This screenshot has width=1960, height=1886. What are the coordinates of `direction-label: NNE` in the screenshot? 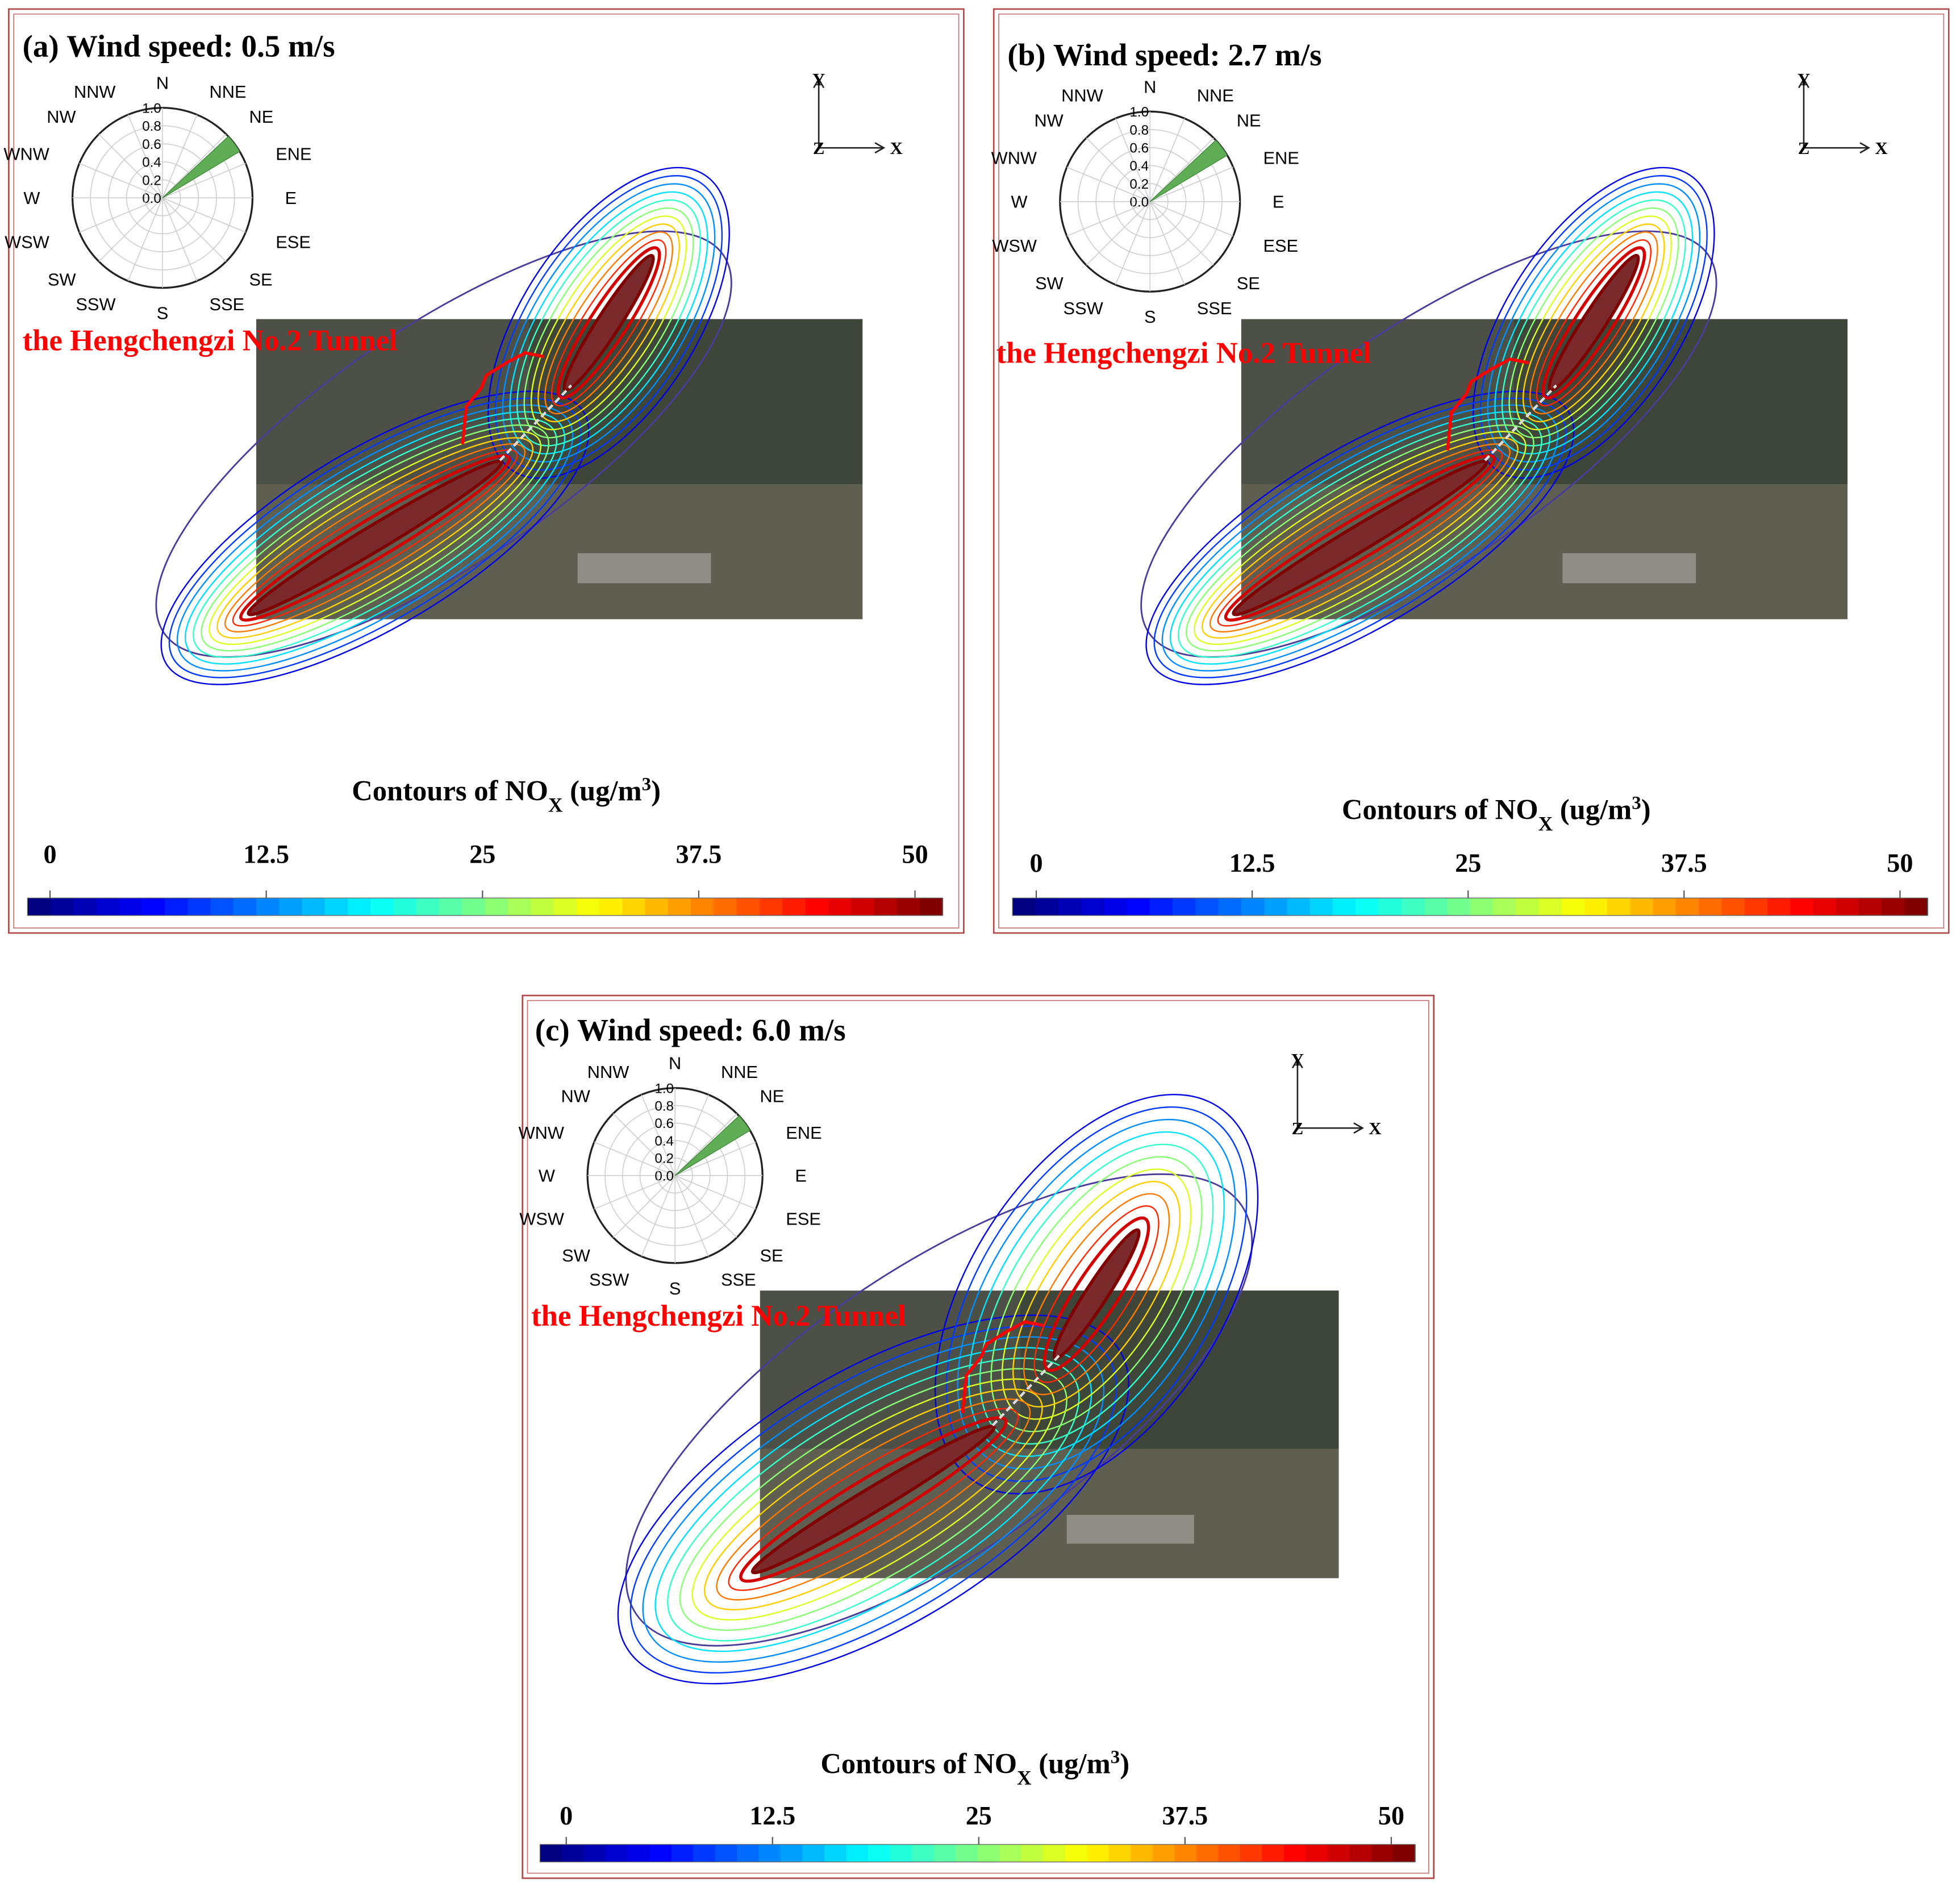 It's located at (228, 92).